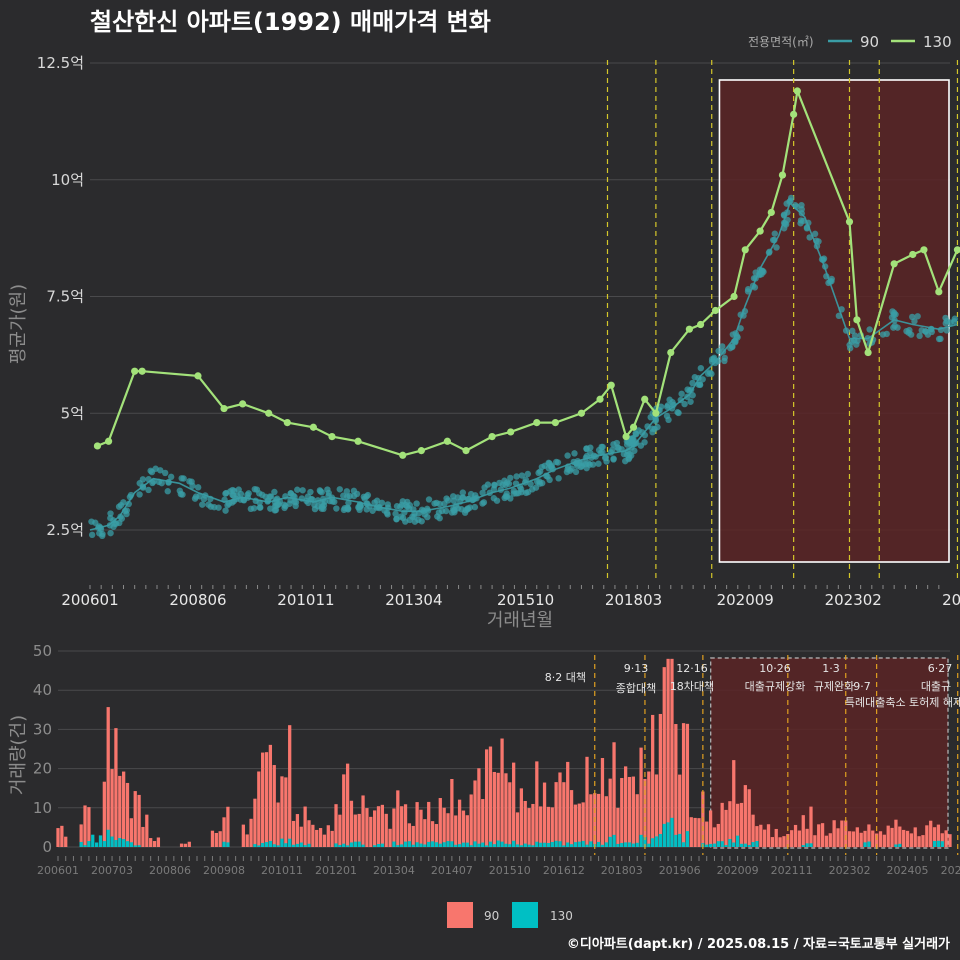 This screenshot has width=960, height=960. Describe the element at coordinates (65, 297) in the screenshot. I see `y-tick-label: 7.5억` at that location.